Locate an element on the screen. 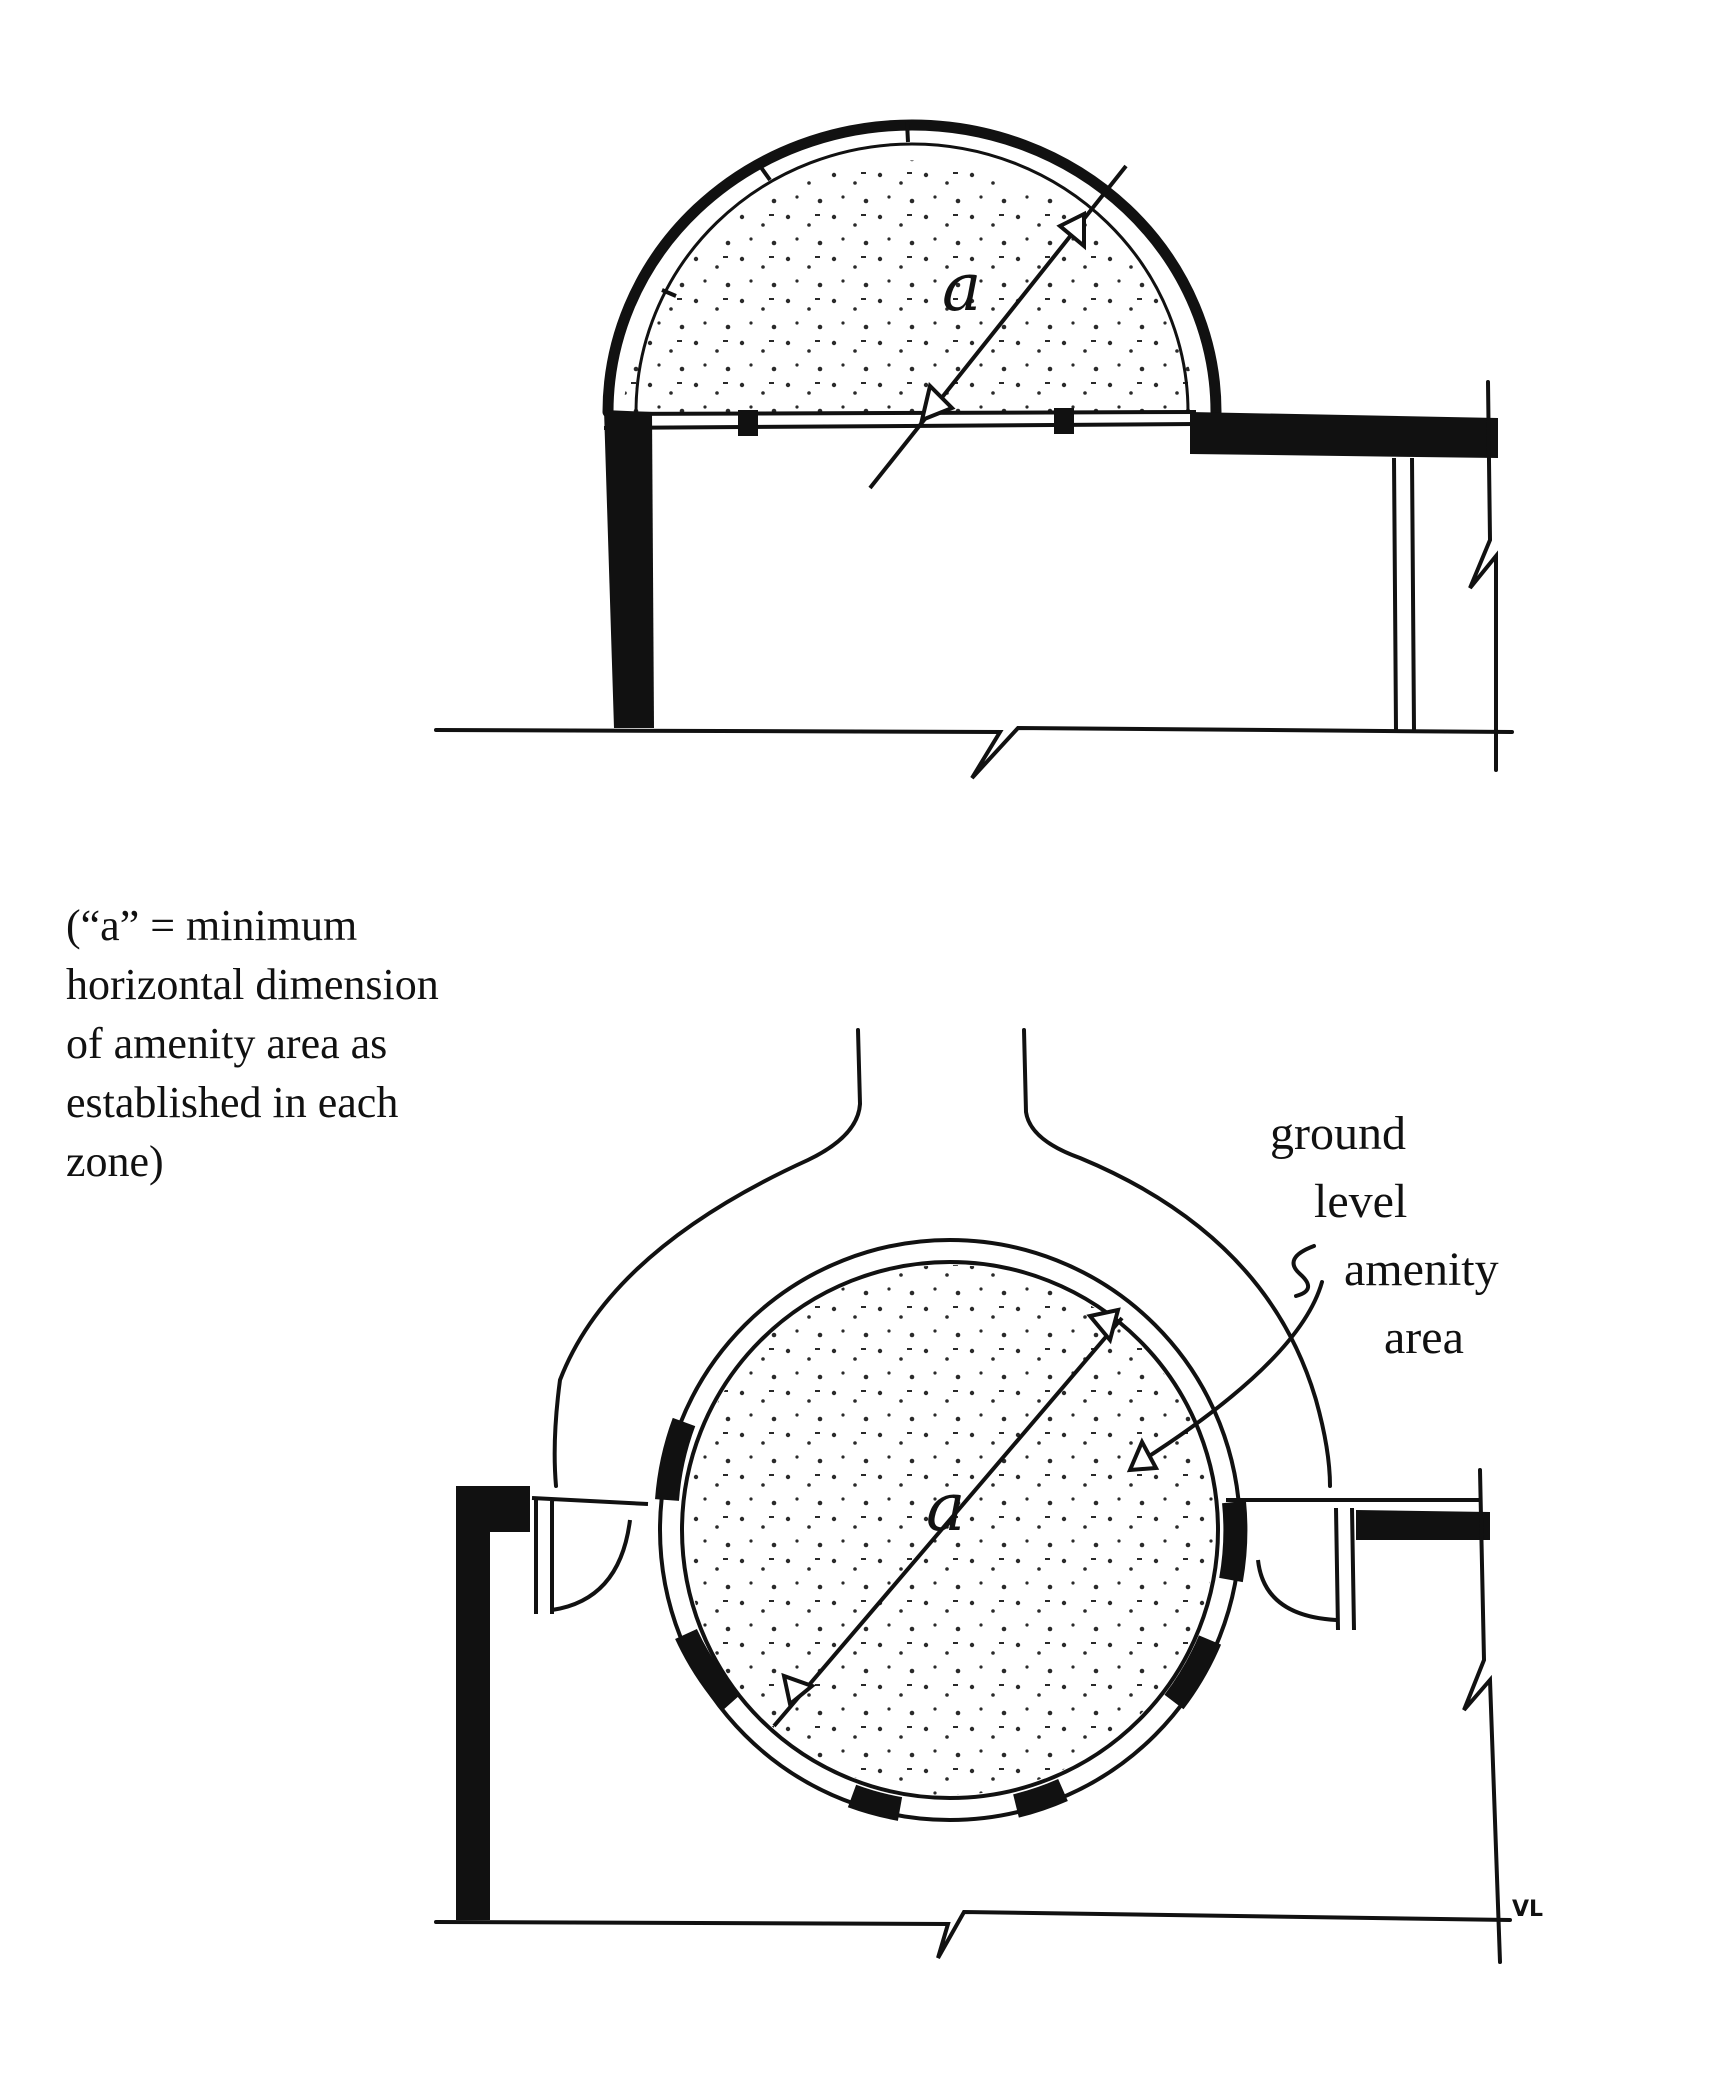  plan-wall-segments is located at coordinates (951, 1619).